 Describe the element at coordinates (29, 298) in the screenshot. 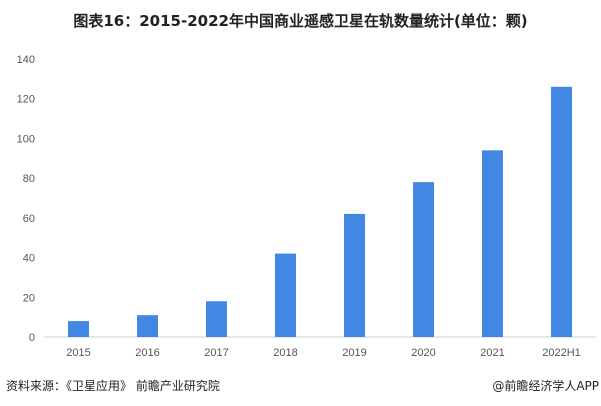

I see `y-tick-label: 20` at that location.